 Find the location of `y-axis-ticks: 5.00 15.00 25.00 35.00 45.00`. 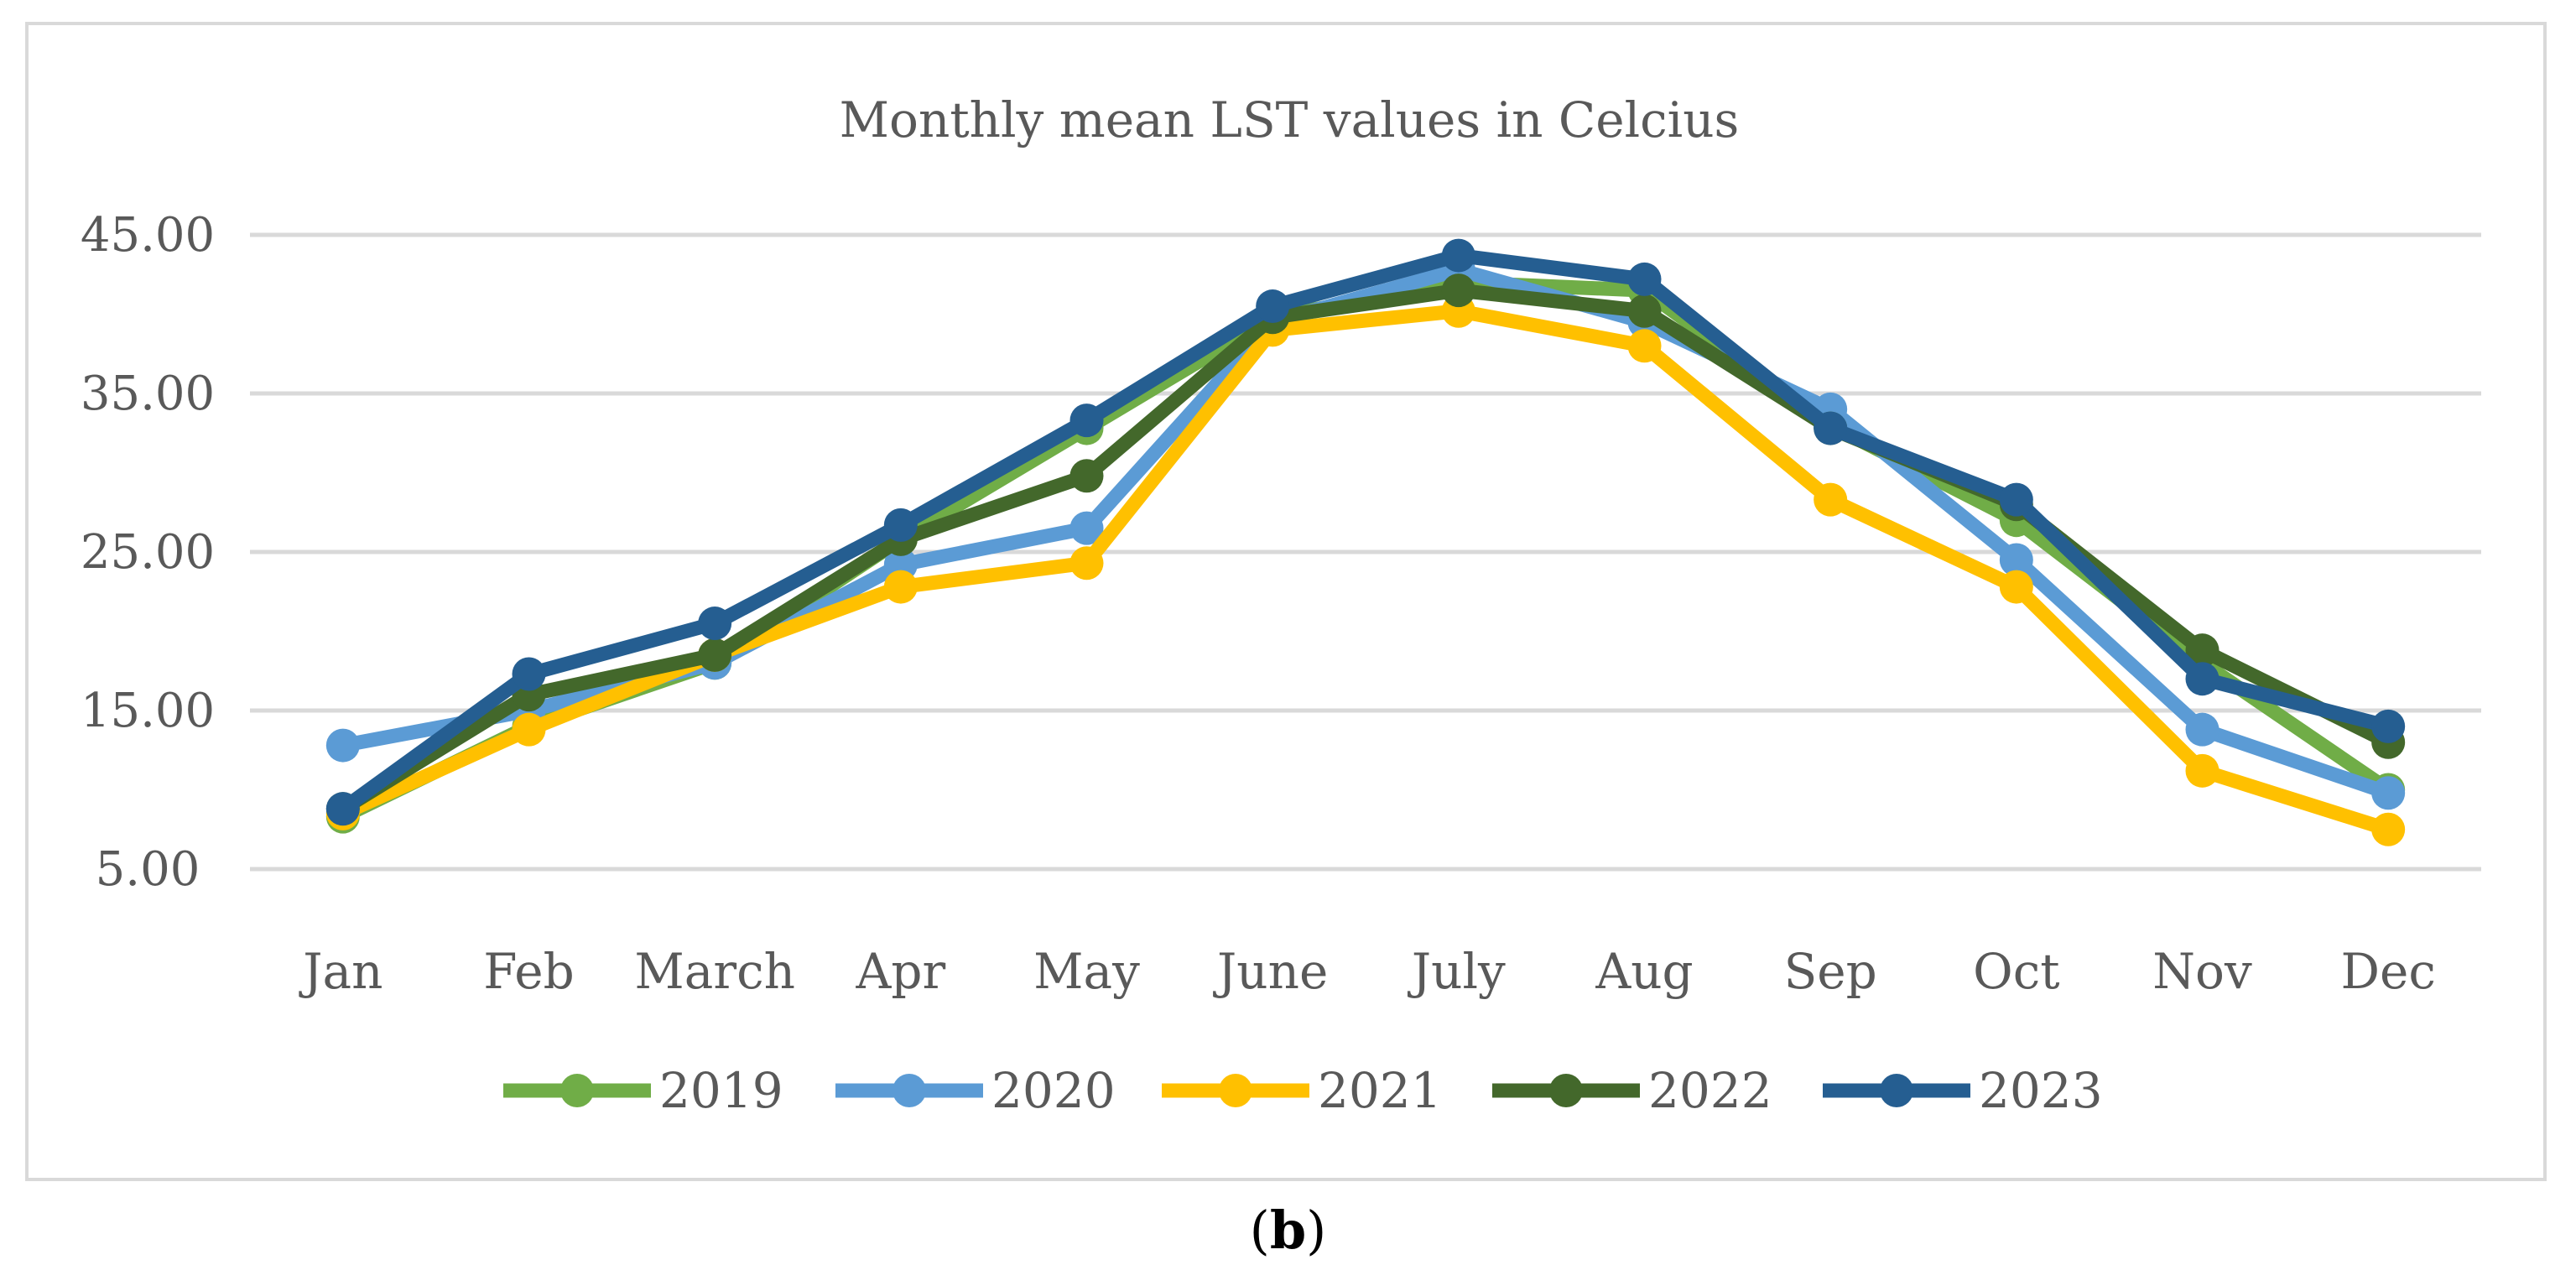

y-axis-ticks: 5.00 15.00 25.00 35.00 45.00 is located at coordinates (148, 552).